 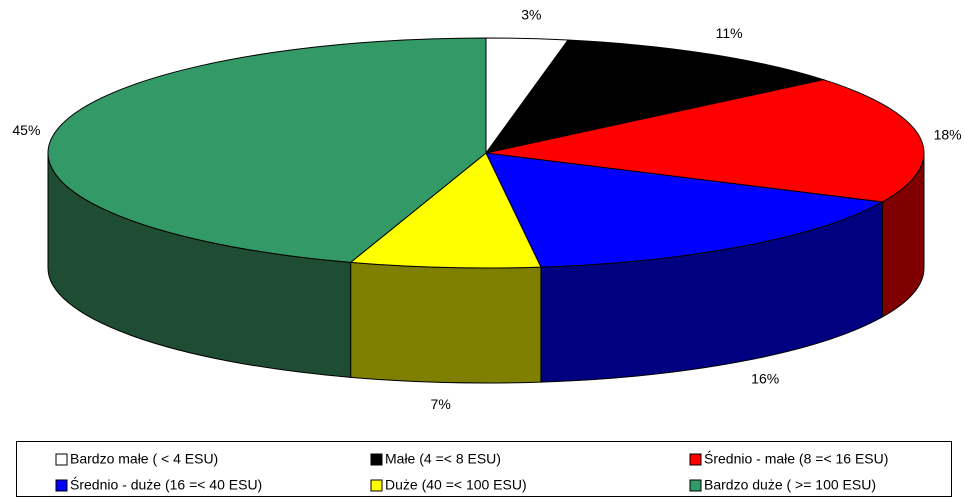 What do you see at coordinates (948, 134) in the screenshot?
I see `data-label: 18%` at bounding box center [948, 134].